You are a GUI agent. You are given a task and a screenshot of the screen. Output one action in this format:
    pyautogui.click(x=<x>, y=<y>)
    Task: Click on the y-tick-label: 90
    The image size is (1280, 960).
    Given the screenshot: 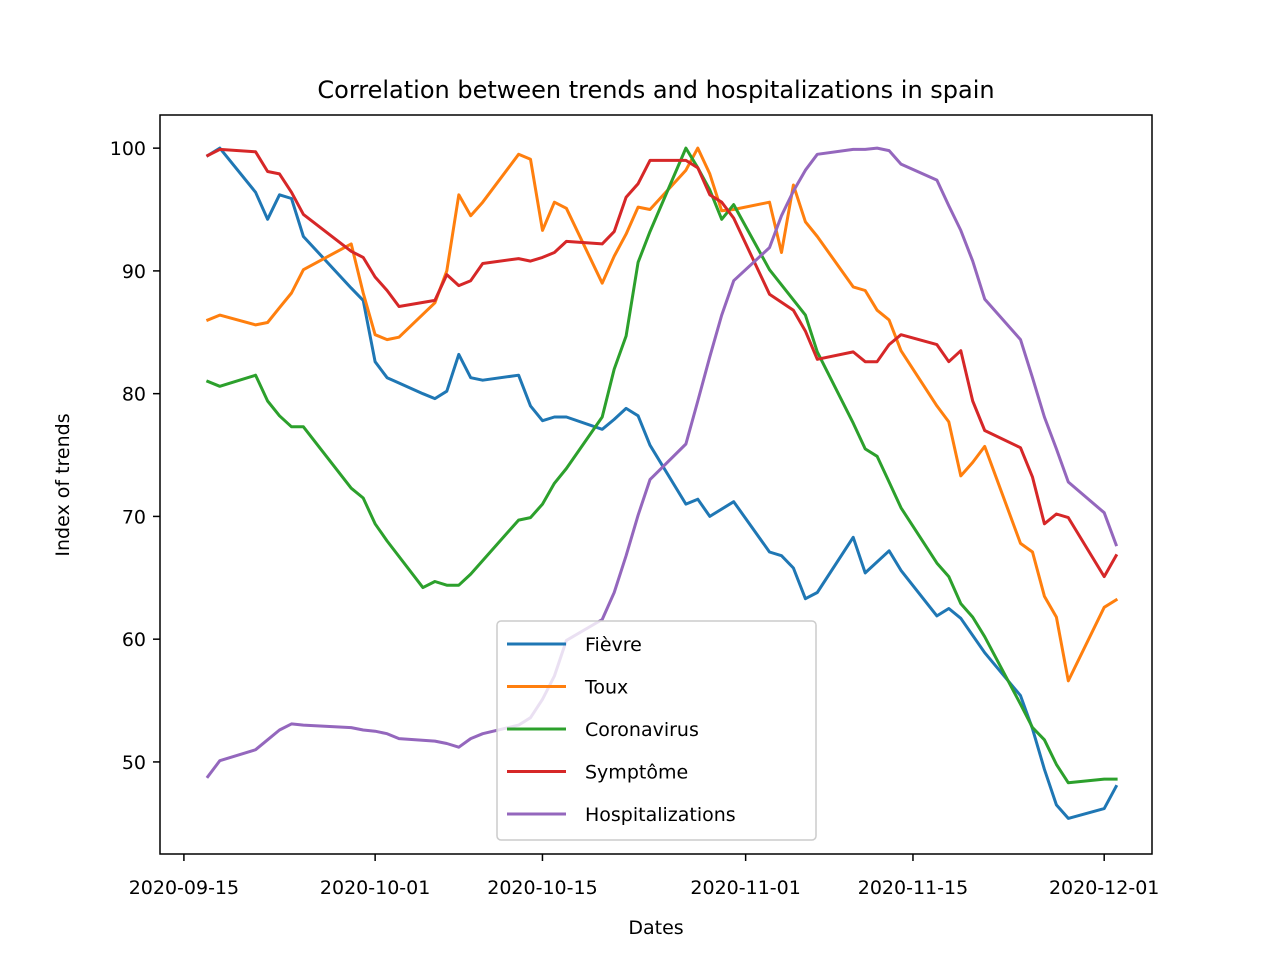 What is the action you would take?
    pyautogui.click(x=134, y=272)
    